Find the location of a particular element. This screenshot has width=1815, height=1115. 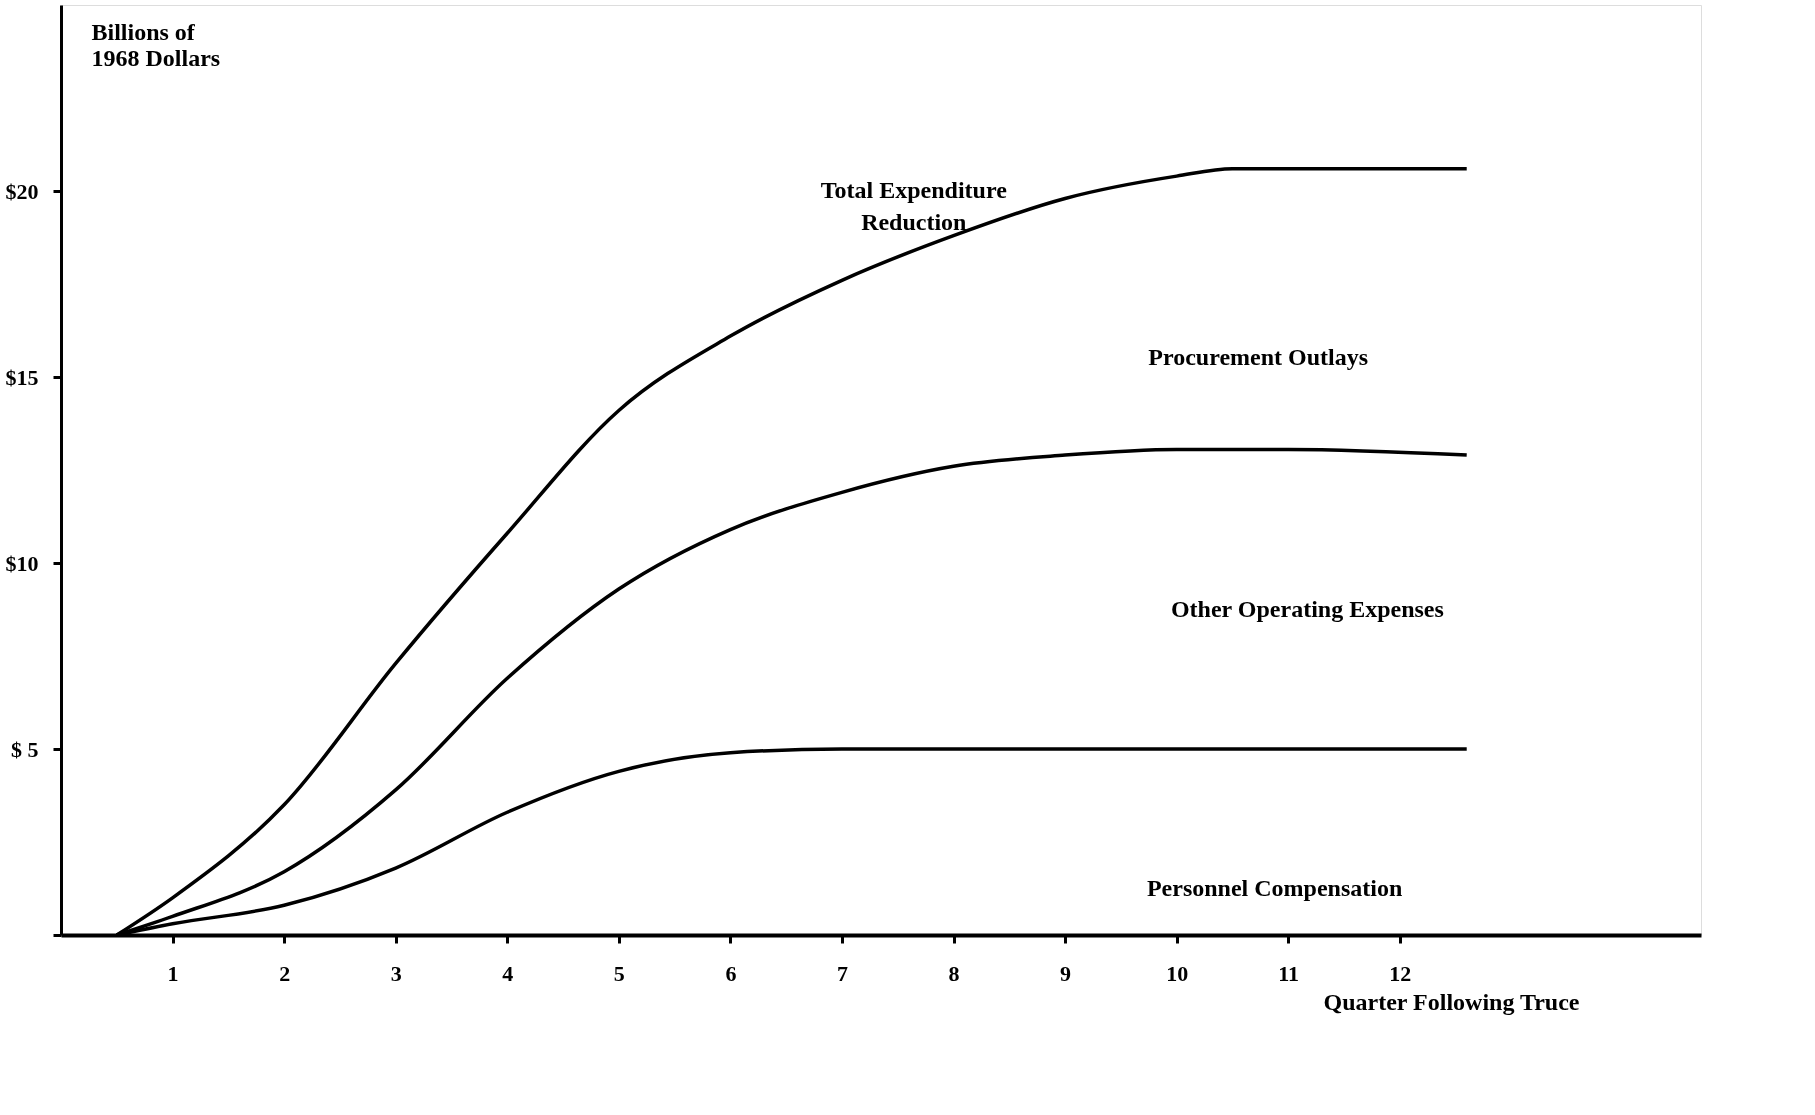

y-axis-title: Billions of 1968 Dollars is located at coordinates (156, 44).